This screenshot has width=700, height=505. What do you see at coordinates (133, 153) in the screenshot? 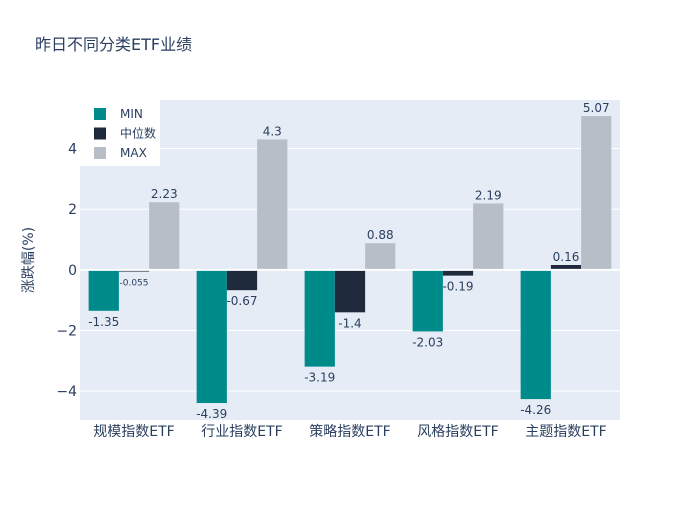
I see `legend-label: MAX` at bounding box center [133, 153].